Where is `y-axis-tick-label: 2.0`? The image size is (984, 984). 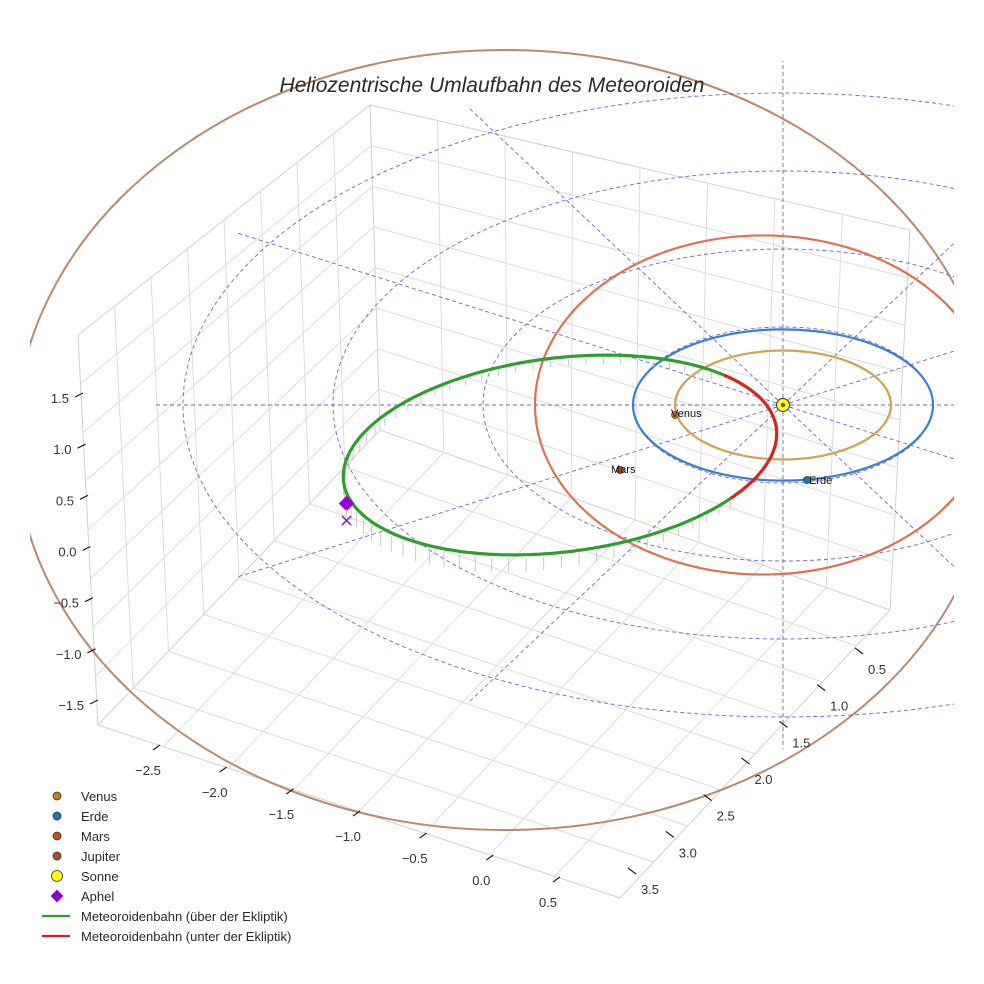 y-axis-tick-label: 2.0 is located at coordinates (763, 779).